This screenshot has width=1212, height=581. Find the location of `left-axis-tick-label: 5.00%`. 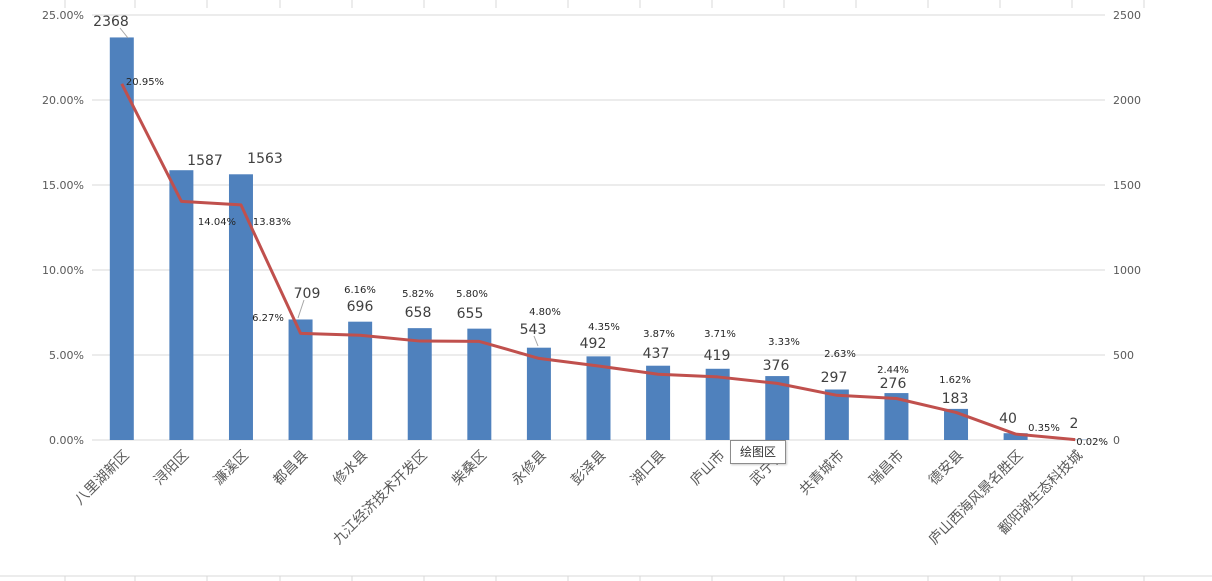

left-axis-tick-label: 5.00% is located at coordinates (66, 355).